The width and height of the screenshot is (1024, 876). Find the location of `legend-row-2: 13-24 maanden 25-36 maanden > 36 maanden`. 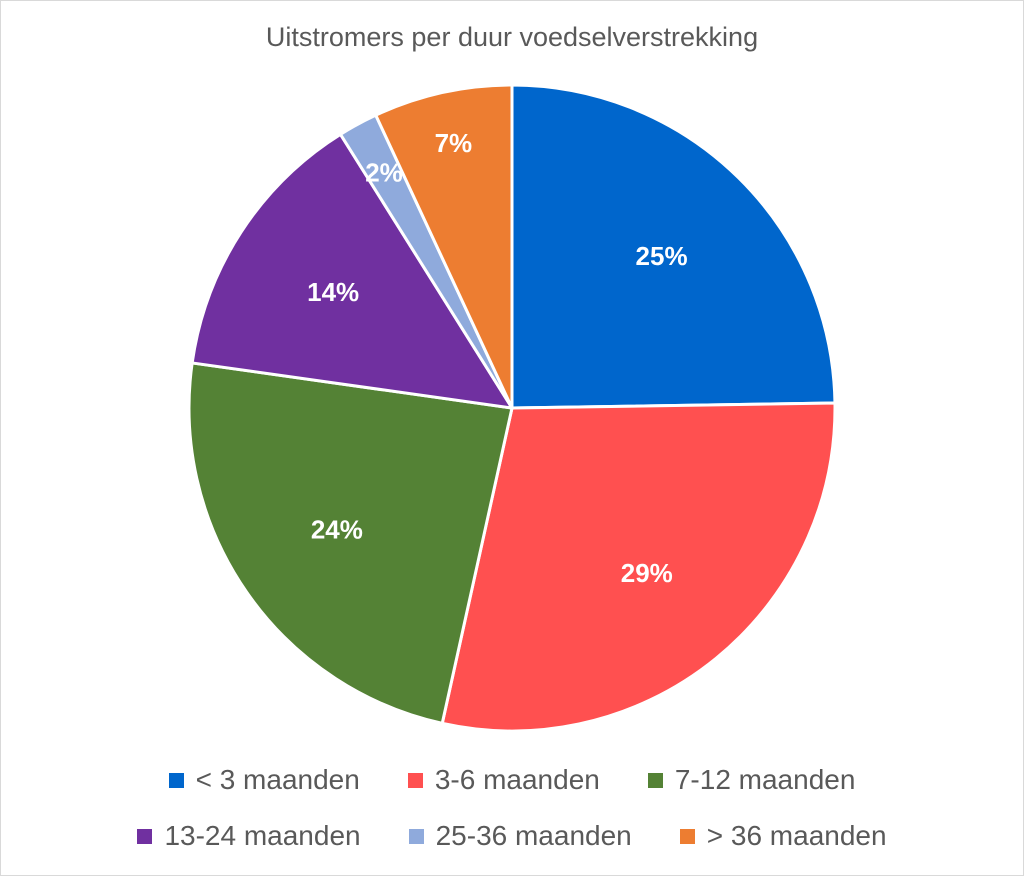

legend-row-2: 13-24 maanden 25-36 maanden > 36 maanden is located at coordinates (512, 836).